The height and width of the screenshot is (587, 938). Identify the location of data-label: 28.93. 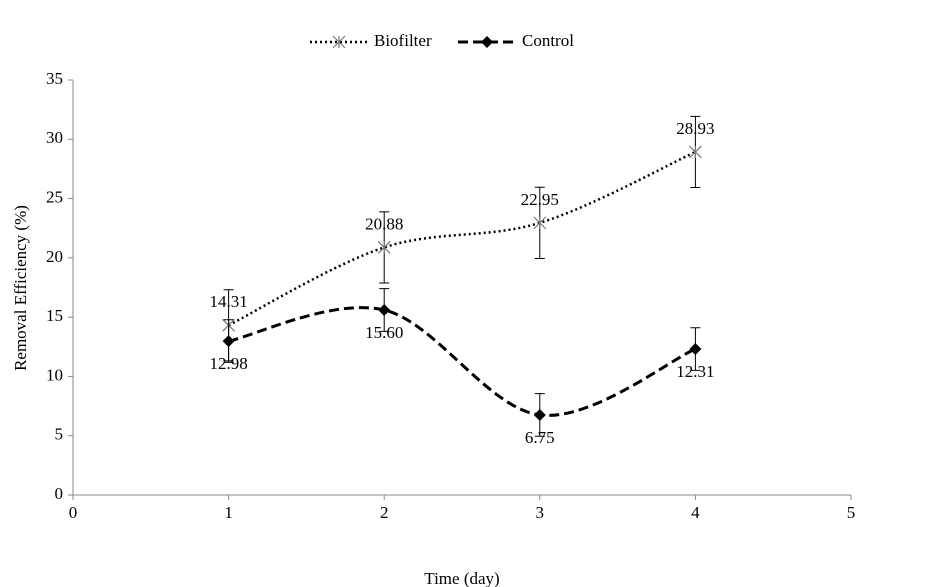
(695, 128).